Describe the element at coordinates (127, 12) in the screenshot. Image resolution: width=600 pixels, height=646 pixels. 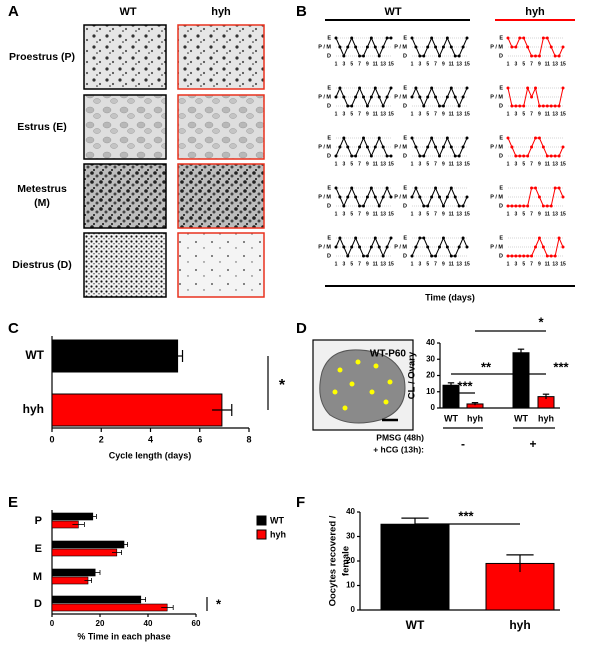
I see `column-header: WT` at that location.